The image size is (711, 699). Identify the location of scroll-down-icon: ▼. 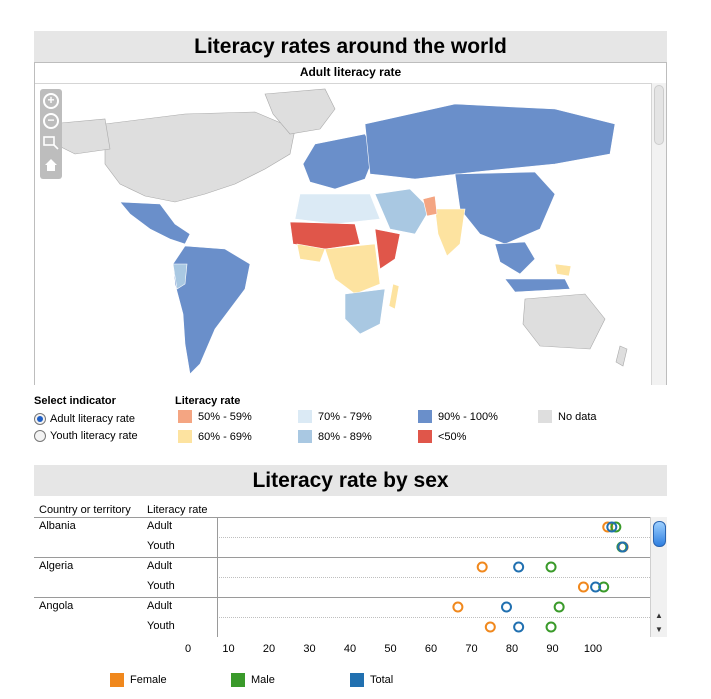
(659, 629).